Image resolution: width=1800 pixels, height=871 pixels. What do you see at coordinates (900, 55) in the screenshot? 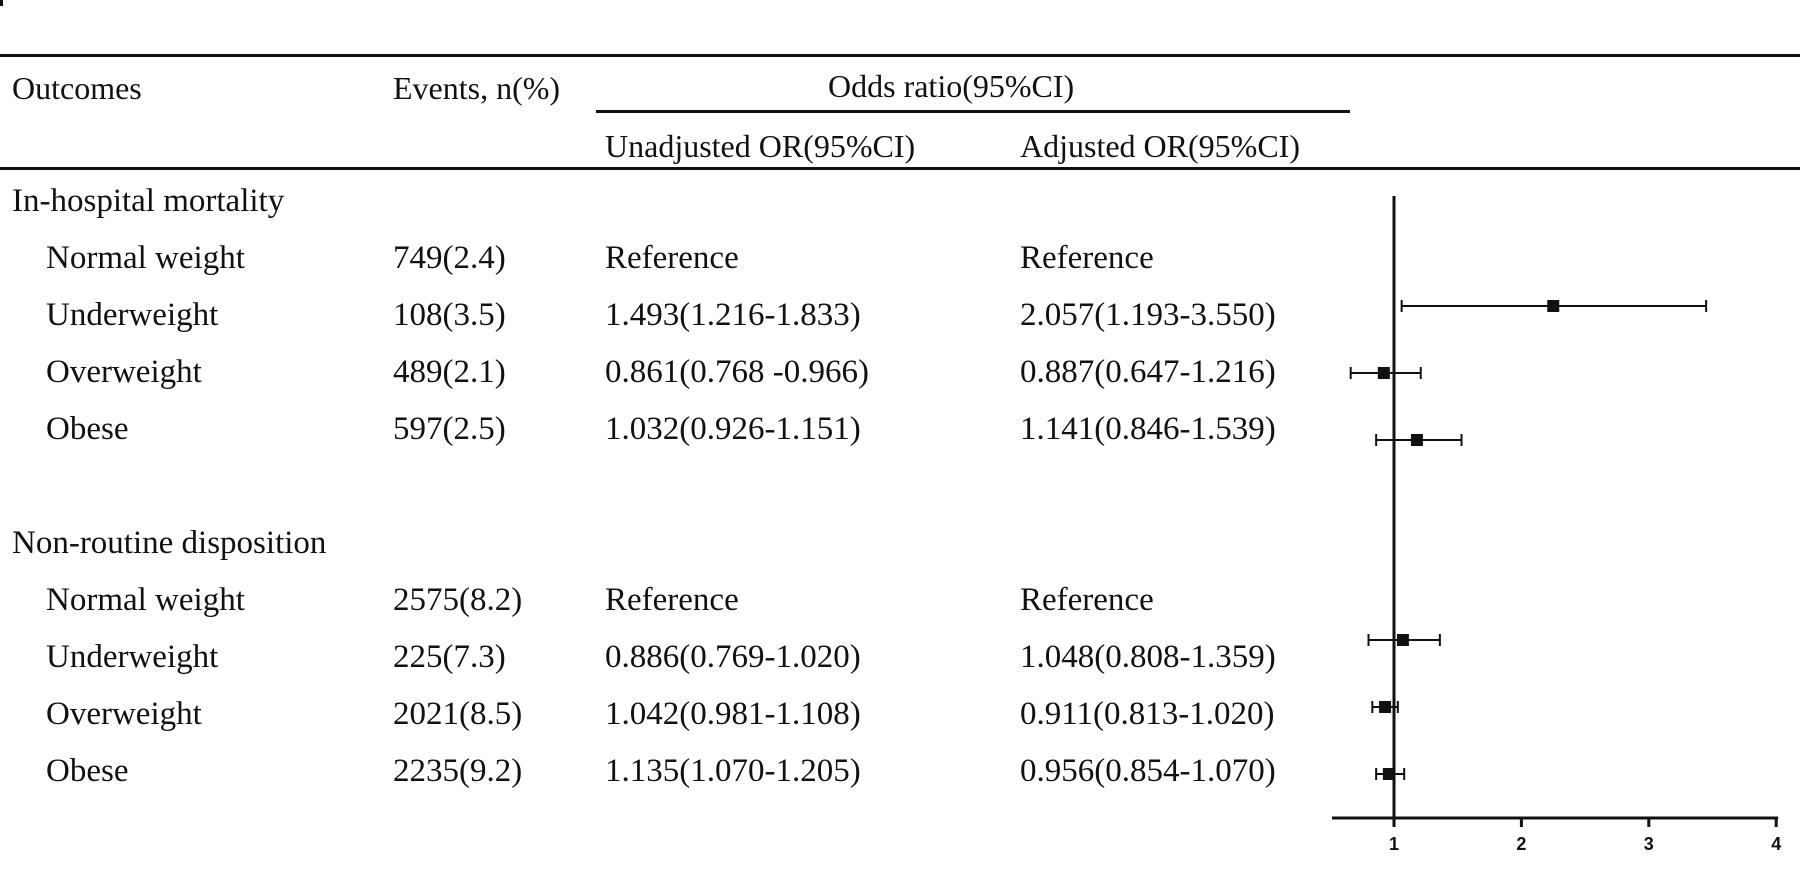
I see `top-rule` at bounding box center [900, 55].